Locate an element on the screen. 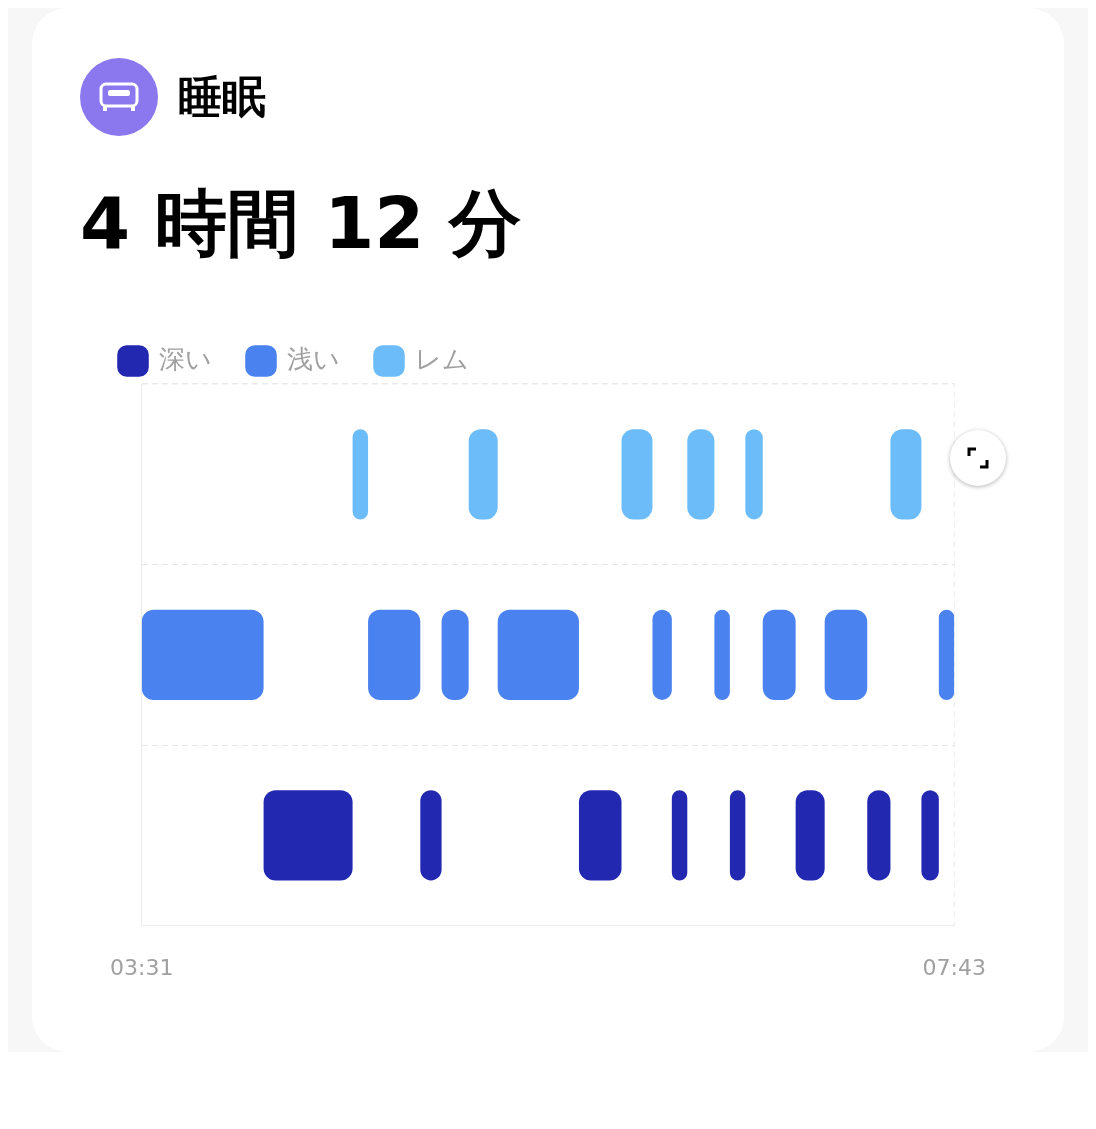 The image size is (1096, 1129). legend-label: 浅い is located at coordinates (313, 358).